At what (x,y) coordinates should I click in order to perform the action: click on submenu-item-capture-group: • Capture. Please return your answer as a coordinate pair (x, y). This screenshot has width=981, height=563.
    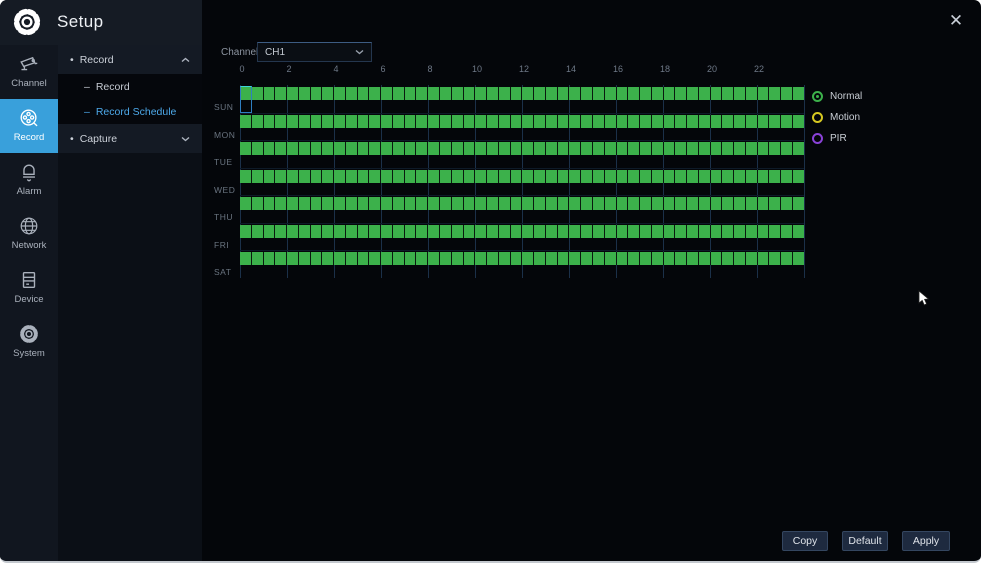
    Looking at the image, I should click on (130, 138).